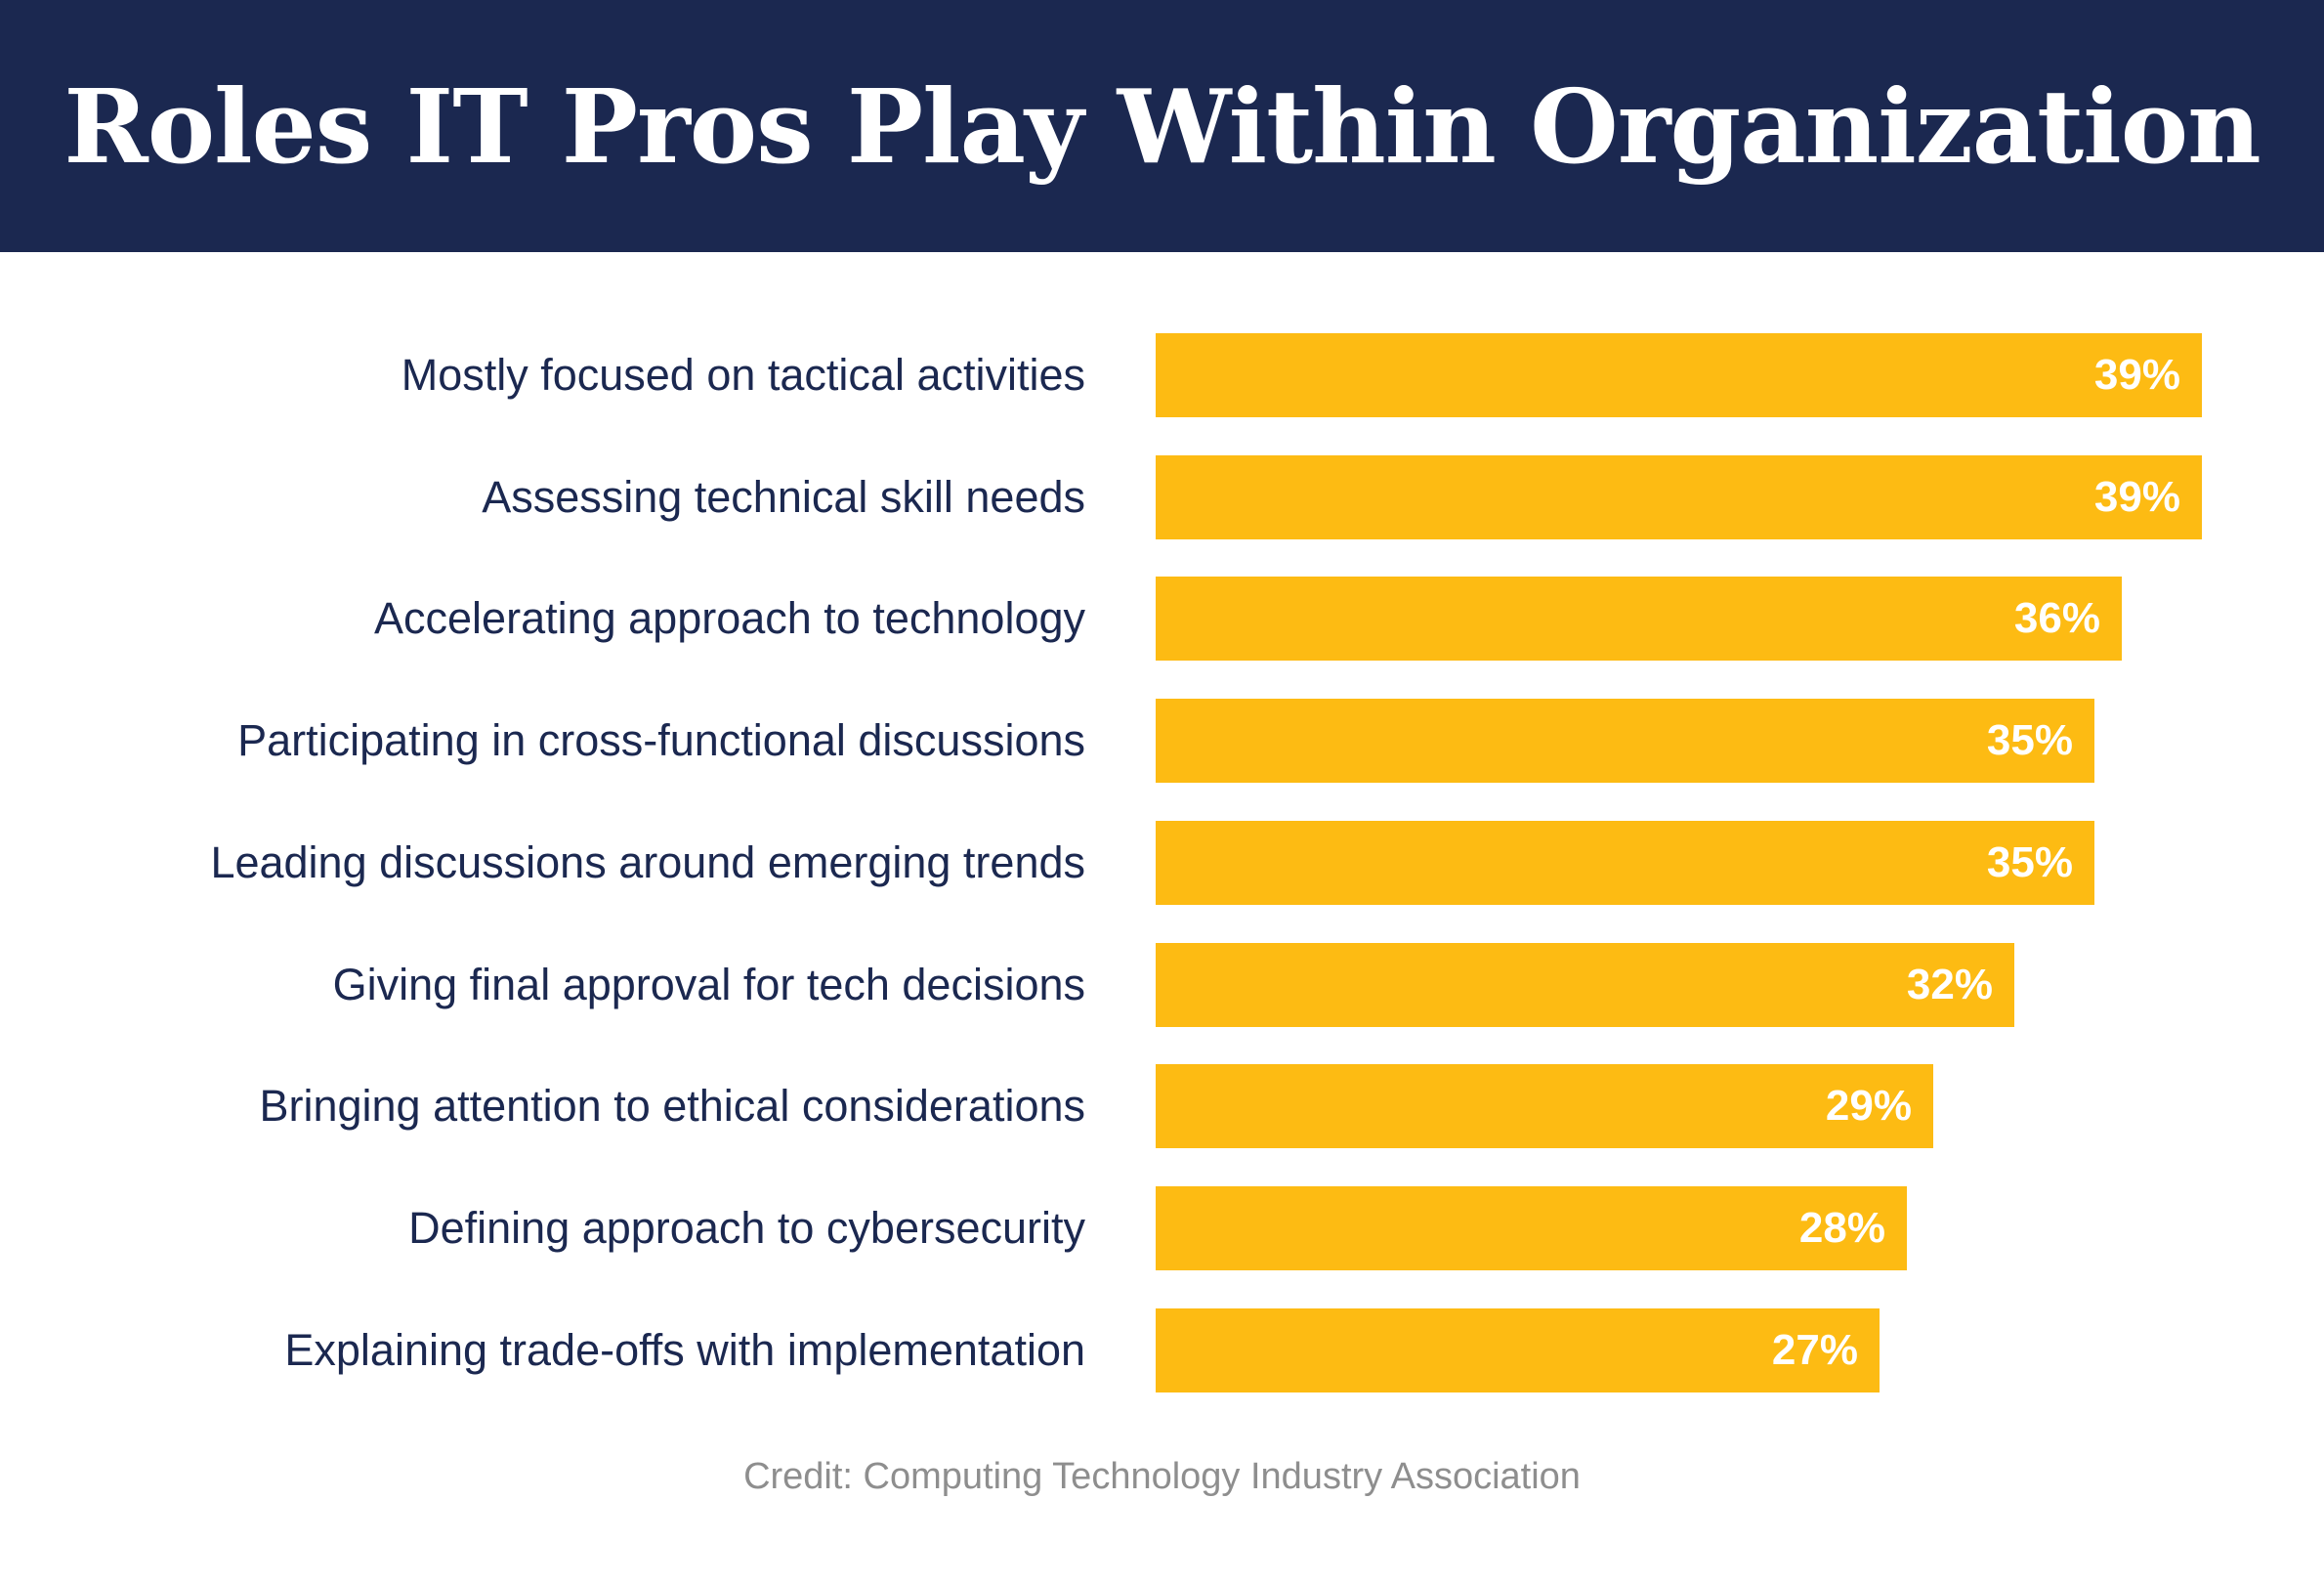 The height and width of the screenshot is (1585, 2324). Describe the element at coordinates (746, 1228) in the screenshot. I see `category-label: Defining approach to cybersecurity` at that location.